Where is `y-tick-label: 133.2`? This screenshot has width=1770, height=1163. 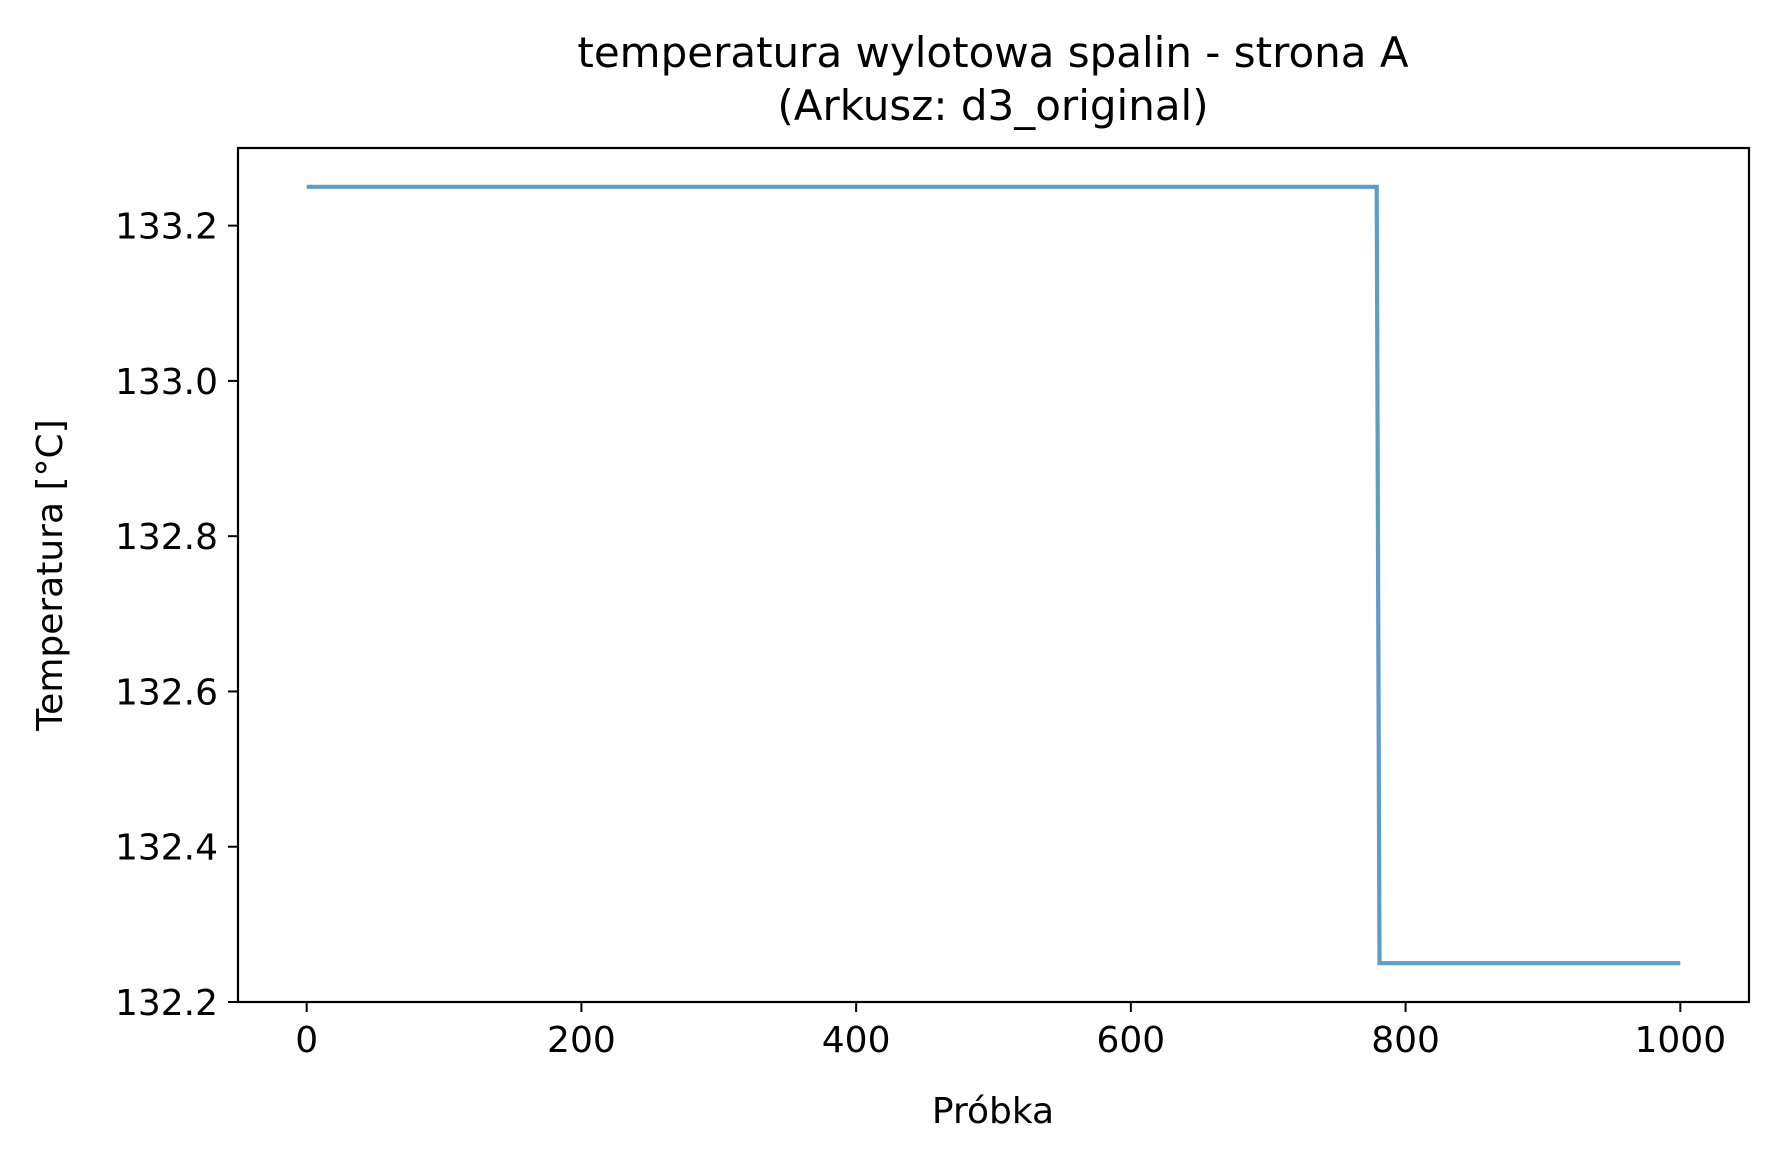 y-tick-label: 133.2 is located at coordinates (166, 227).